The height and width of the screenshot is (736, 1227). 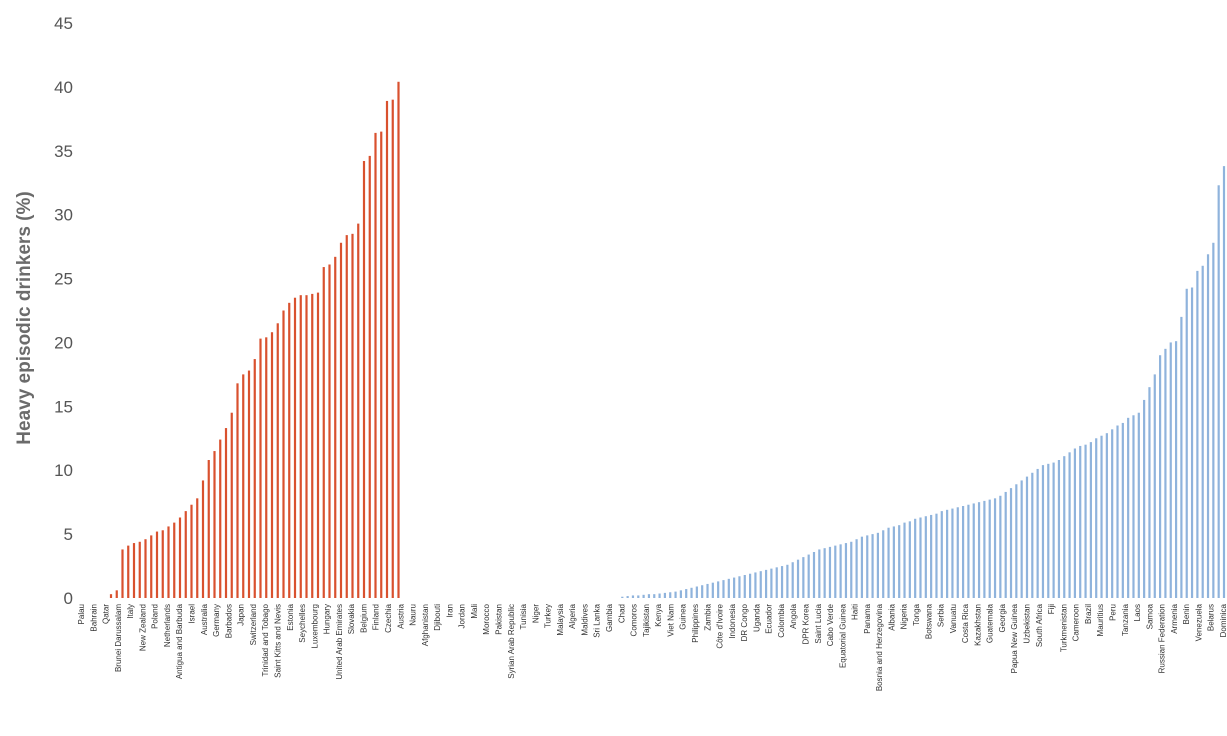 What do you see at coordinates (572, 615) in the screenshot?
I see `x-tick-label: Algeria` at bounding box center [572, 615].